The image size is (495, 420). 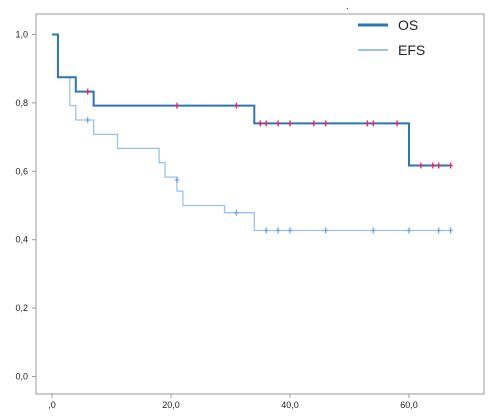 What do you see at coordinates (408, 25) in the screenshot?
I see `legend-label-os: OS` at bounding box center [408, 25].